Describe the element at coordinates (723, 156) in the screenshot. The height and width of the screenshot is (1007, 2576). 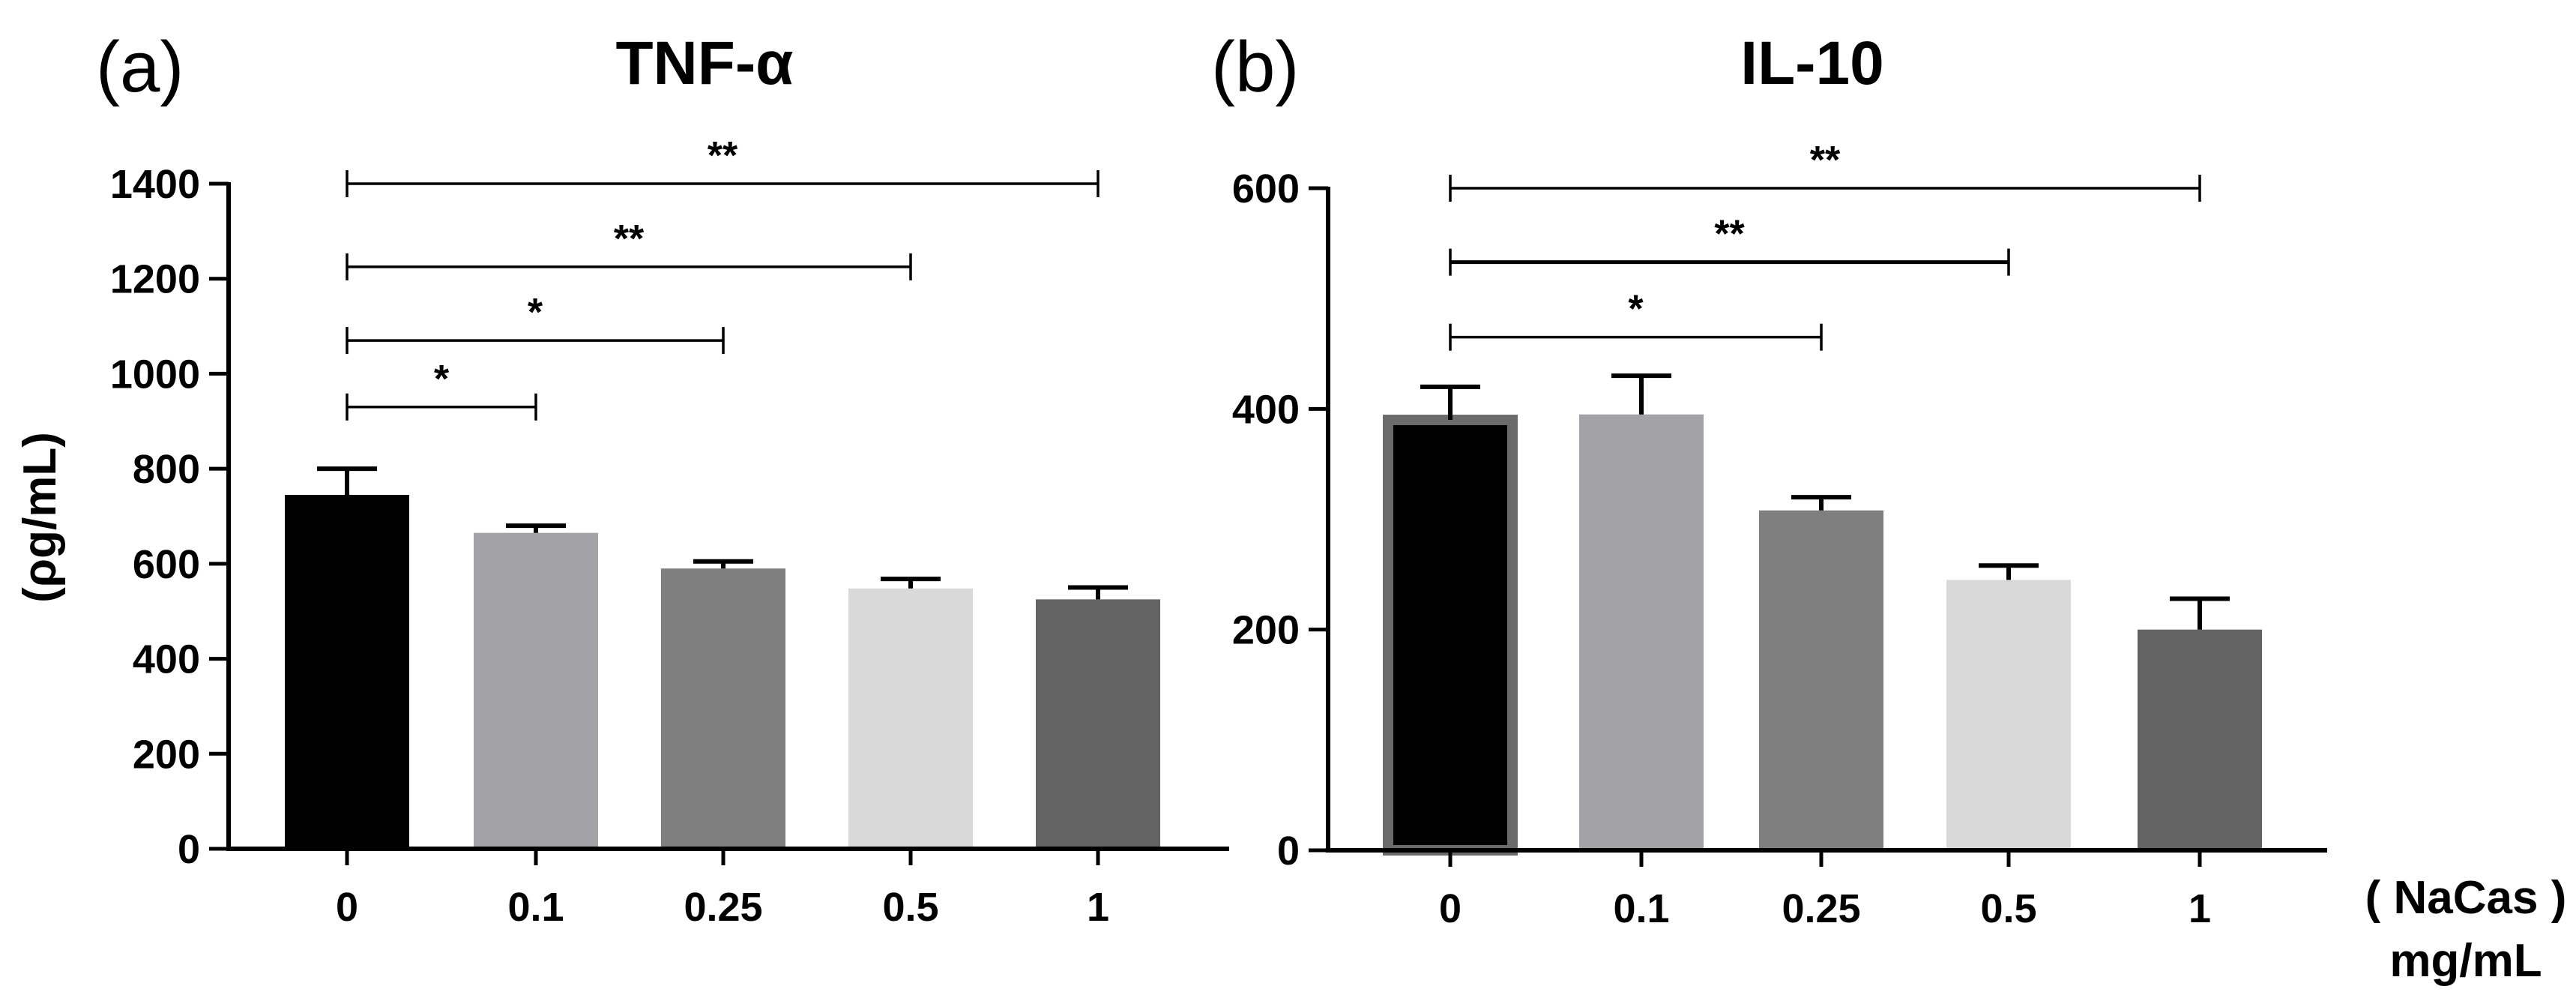
I see `panel-0-sig-label-3: **` at that location.